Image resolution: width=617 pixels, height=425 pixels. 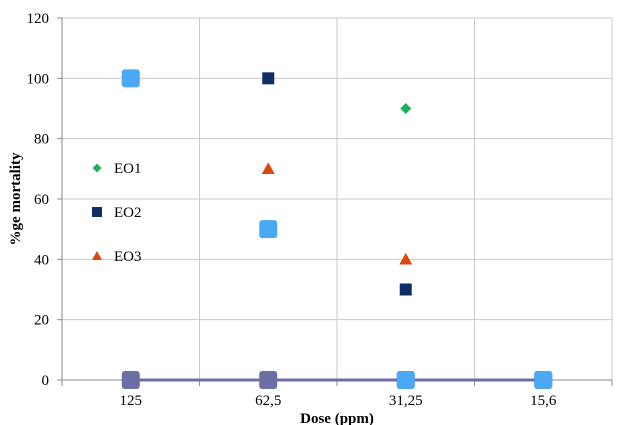 What do you see at coordinates (543, 401) in the screenshot?
I see `x-tick-label: 15,6` at bounding box center [543, 401].